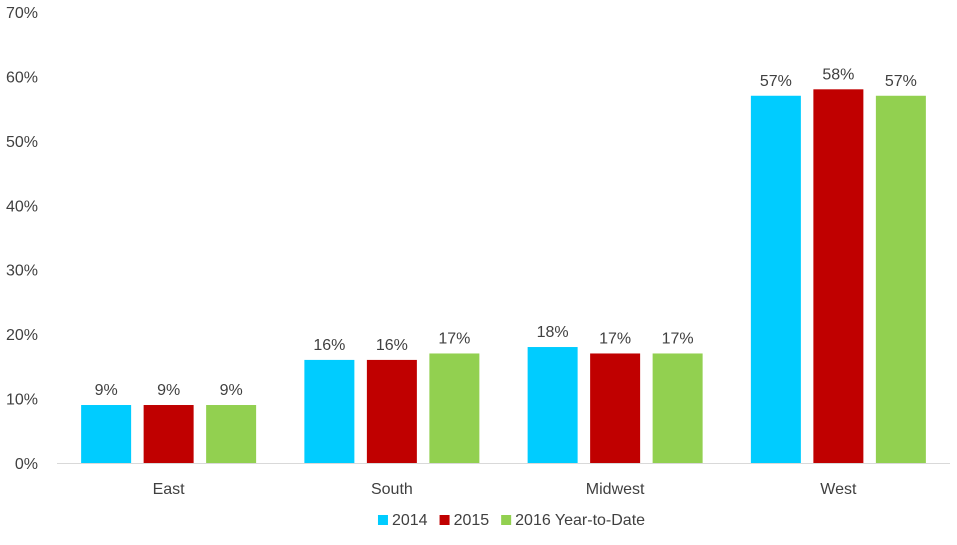 The width and height of the screenshot is (957, 545). Describe the element at coordinates (552, 405) in the screenshot. I see `bar-2014-midwest` at that location.